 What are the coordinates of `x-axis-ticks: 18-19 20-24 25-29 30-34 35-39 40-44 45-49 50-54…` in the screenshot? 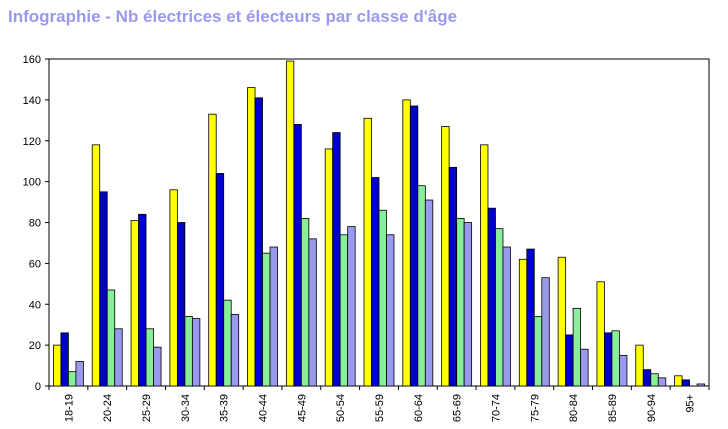 It's located at (379, 404).